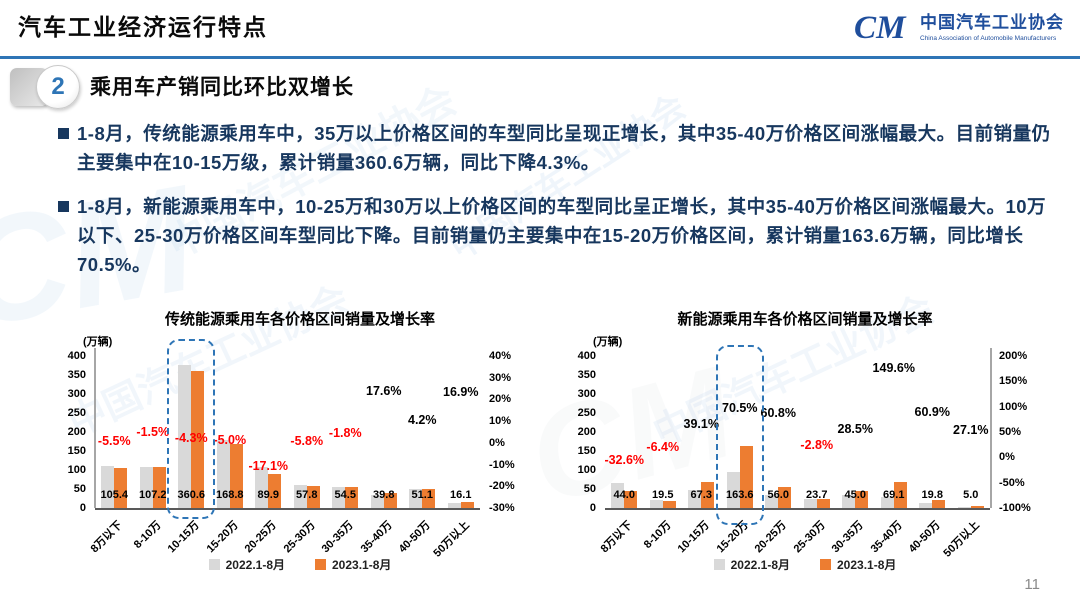  I want to click on growth-rate-label: 28.5%, so click(855, 428).